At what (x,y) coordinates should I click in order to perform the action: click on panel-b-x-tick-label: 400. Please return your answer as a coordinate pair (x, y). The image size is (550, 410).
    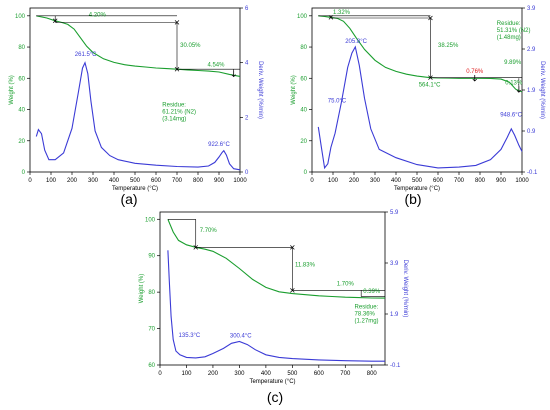
    Looking at the image, I should click on (396, 181).